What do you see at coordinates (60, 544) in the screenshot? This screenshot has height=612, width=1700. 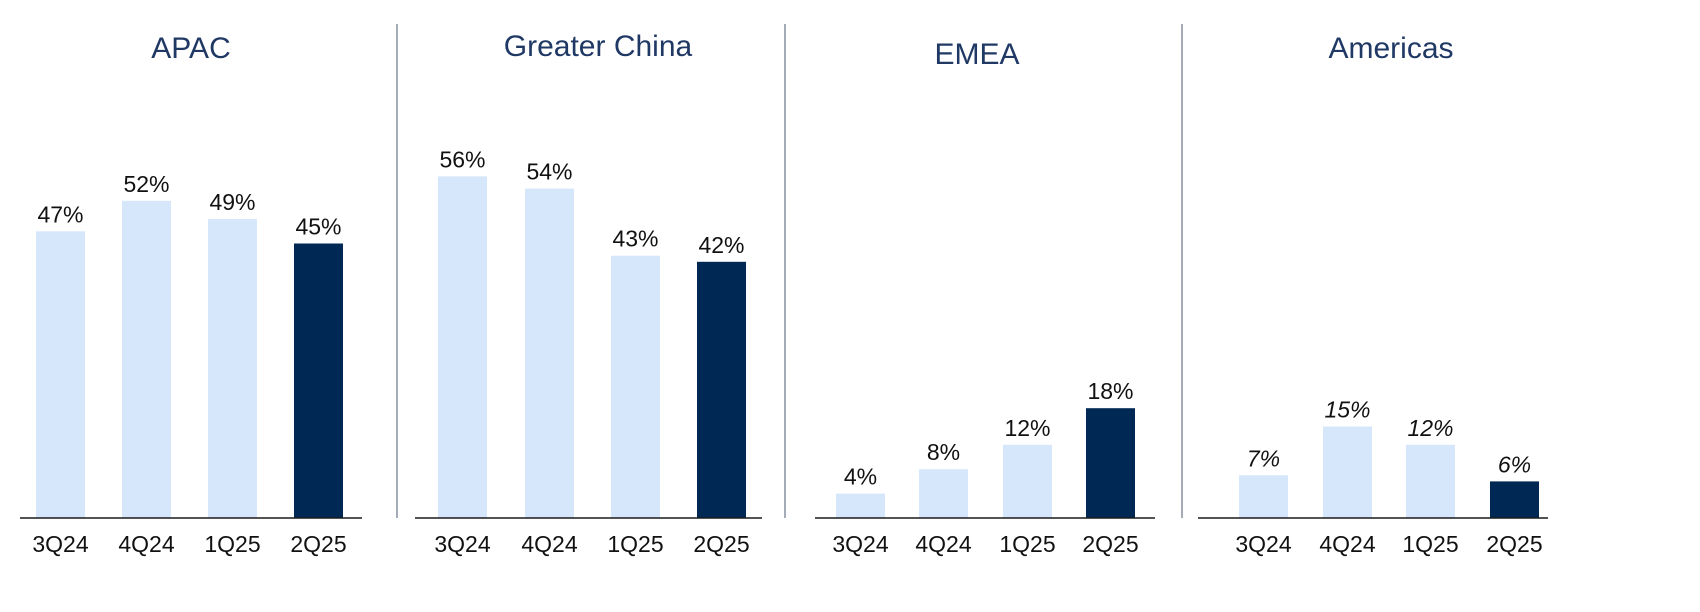 I see `x-tick-label-apac-3q24: 3Q24` at bounding box center [60, 544].